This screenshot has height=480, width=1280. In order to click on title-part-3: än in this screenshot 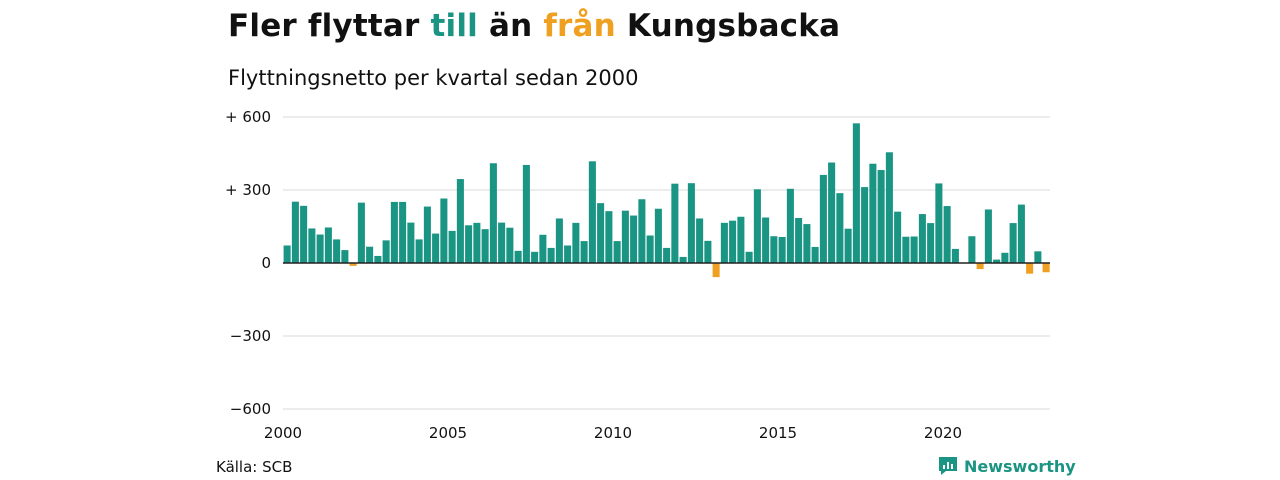, I will do `click(510, 26)`.